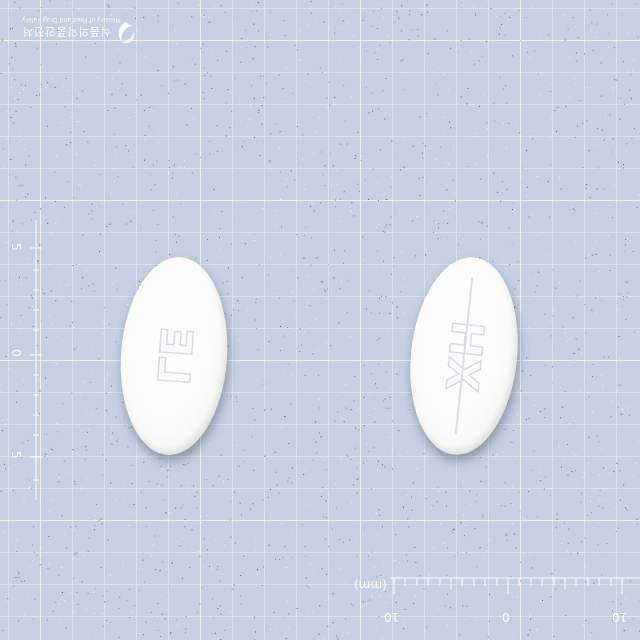  I want to click on vertical-scale-ticks, so click(36, 360).